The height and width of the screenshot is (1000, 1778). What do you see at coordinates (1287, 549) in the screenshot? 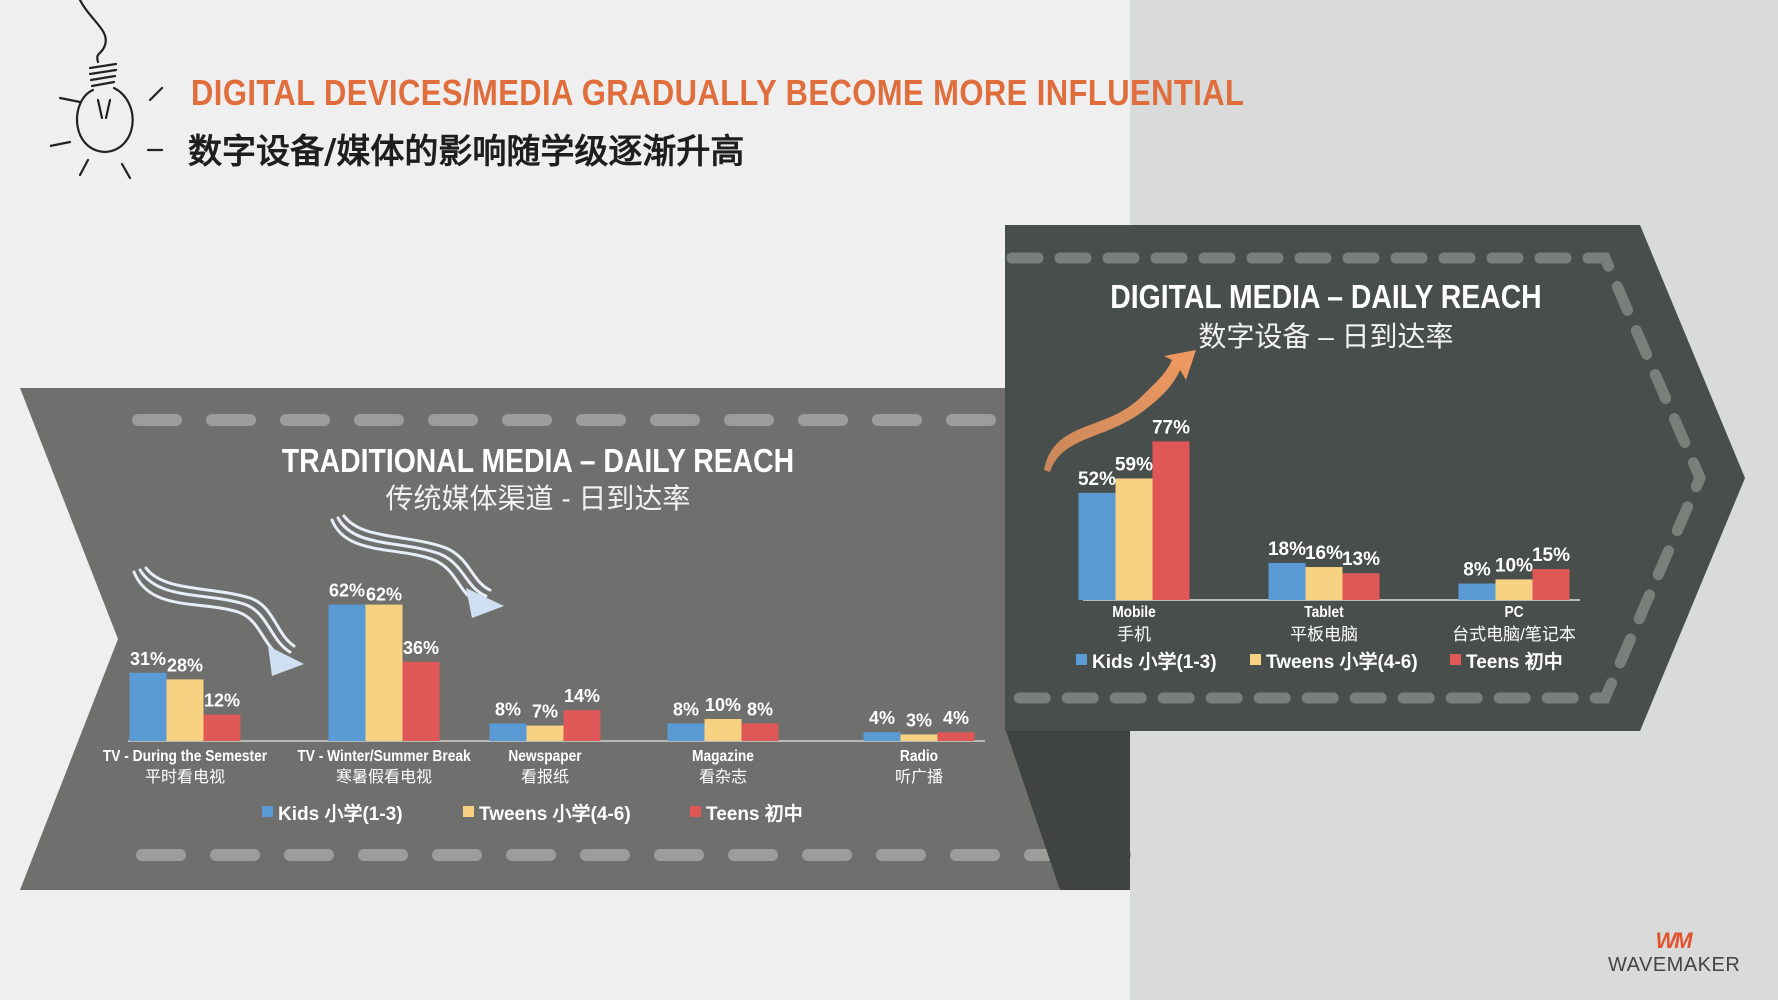
I see `data-label: 18%` at bounding box center [1287, 549].